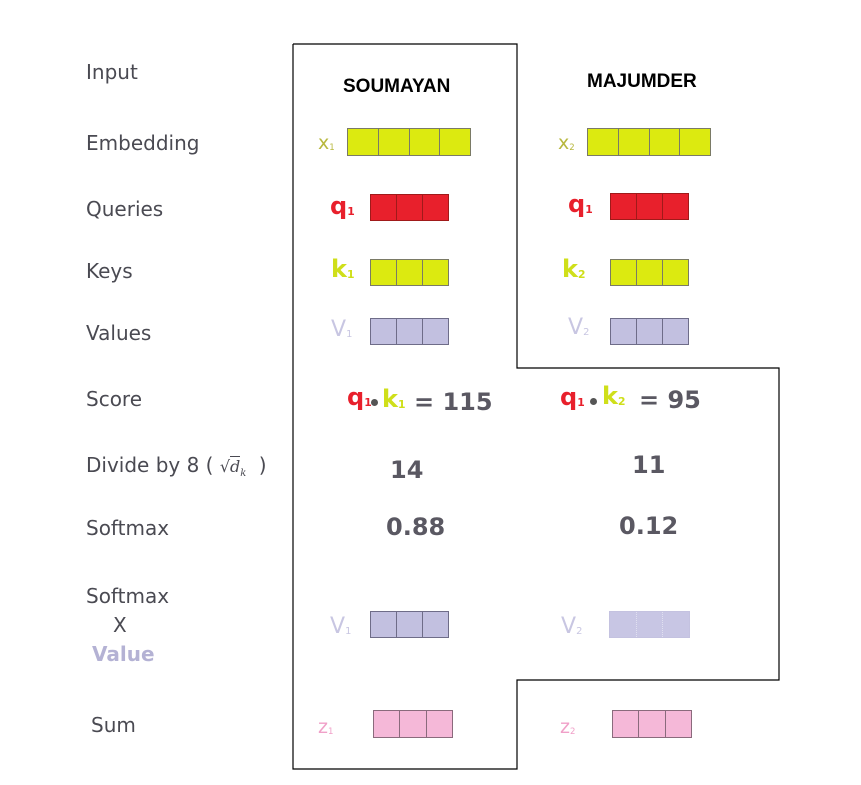 The image size is (861, 785). Describe the element at coordinates (394, 399) in the screenshot. I see `score1-k: k1` at that location.